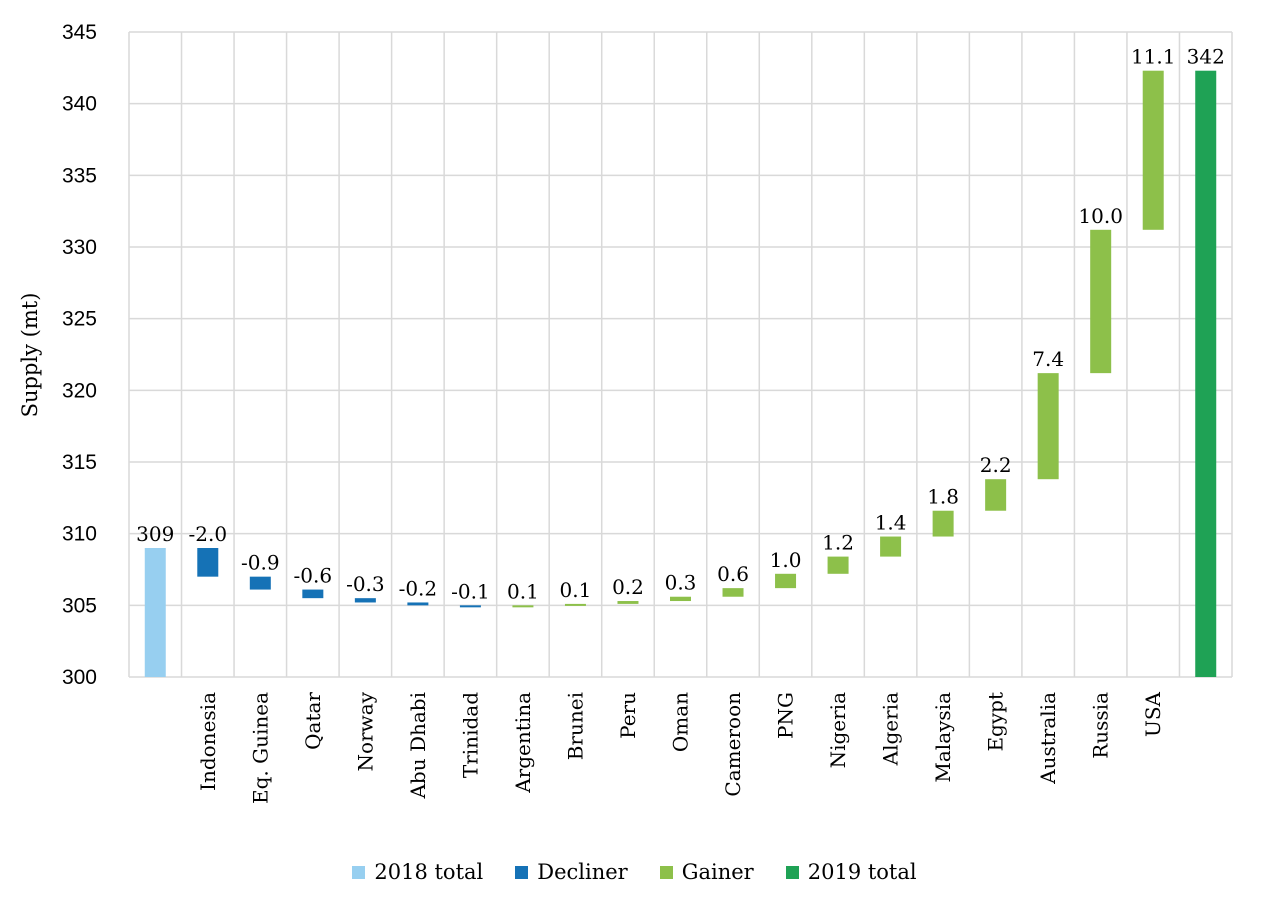 This screenshot has width=1269, height=908. Describe the element at coordinates (260, 563) in the screenshot. I see `data-label: -0.9` at that location.